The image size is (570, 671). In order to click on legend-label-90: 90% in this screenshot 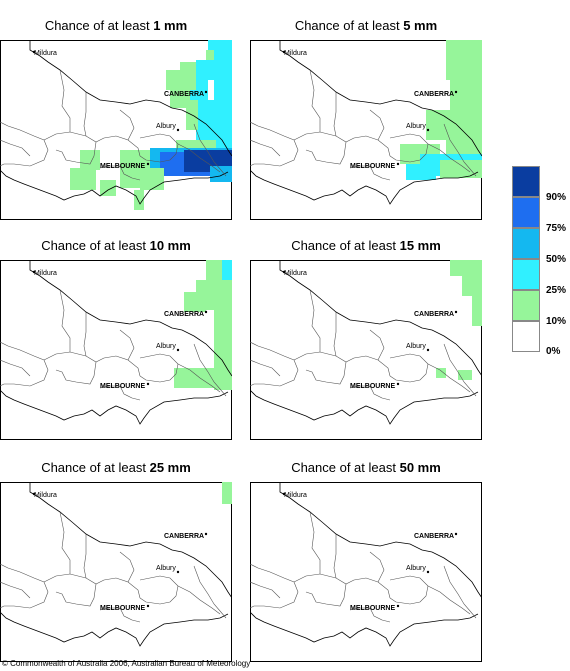, I will do `click(556, 197)`.